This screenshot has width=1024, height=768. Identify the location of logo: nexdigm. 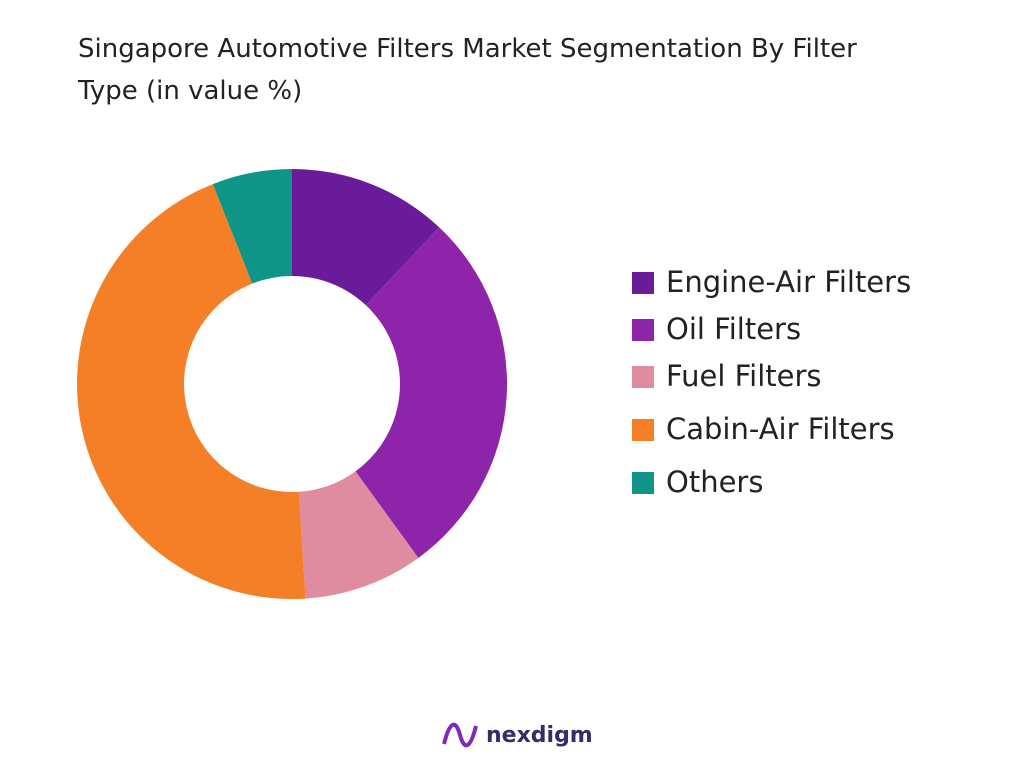
(517, 735).